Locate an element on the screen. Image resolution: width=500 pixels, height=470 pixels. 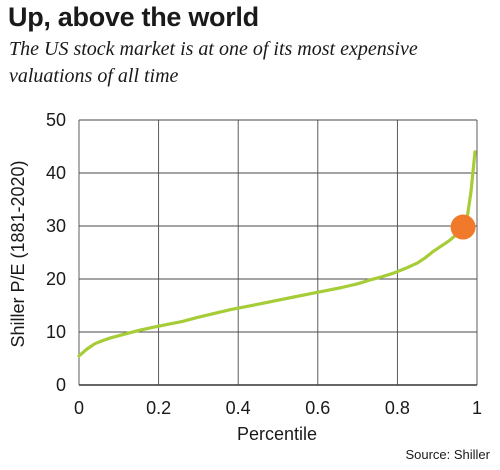
x-tick-label: 1 is located at coordinates (477, 408).